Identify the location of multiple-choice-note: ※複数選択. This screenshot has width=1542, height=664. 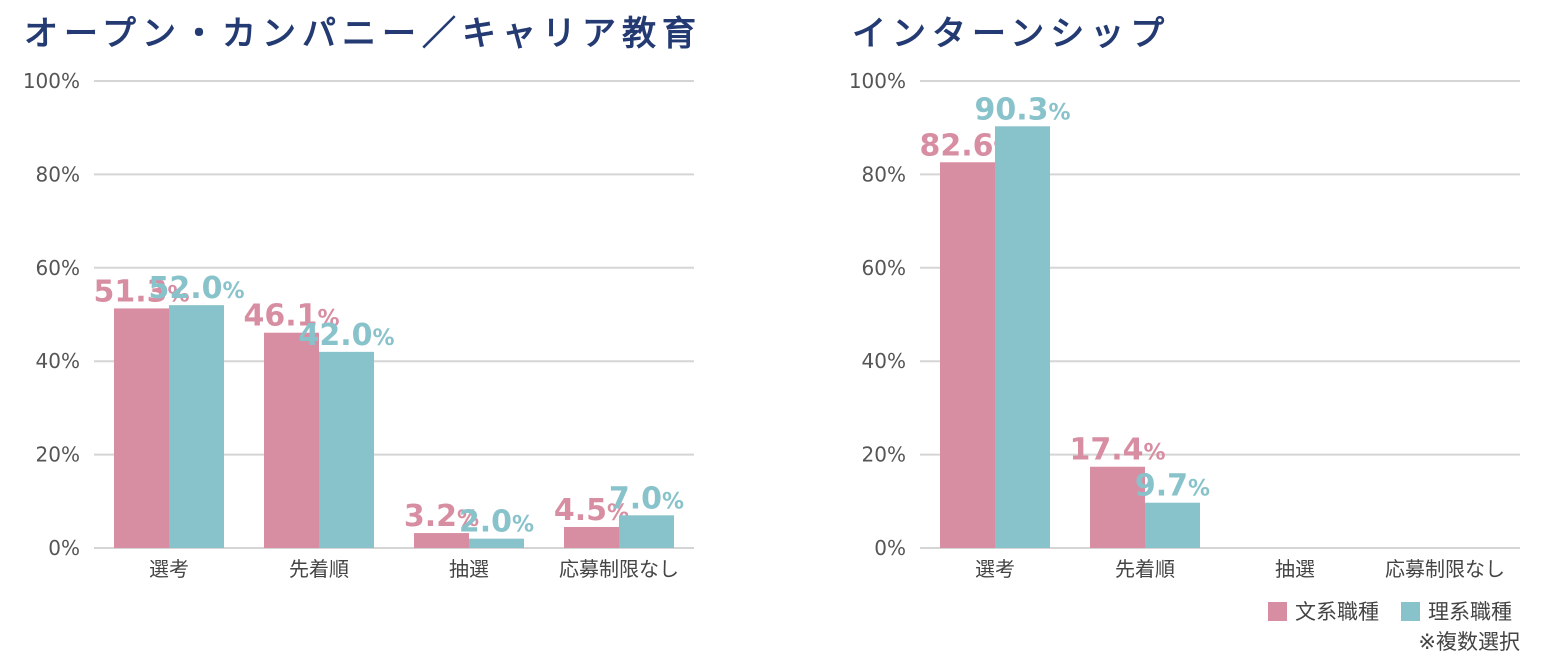
(1469, 642).